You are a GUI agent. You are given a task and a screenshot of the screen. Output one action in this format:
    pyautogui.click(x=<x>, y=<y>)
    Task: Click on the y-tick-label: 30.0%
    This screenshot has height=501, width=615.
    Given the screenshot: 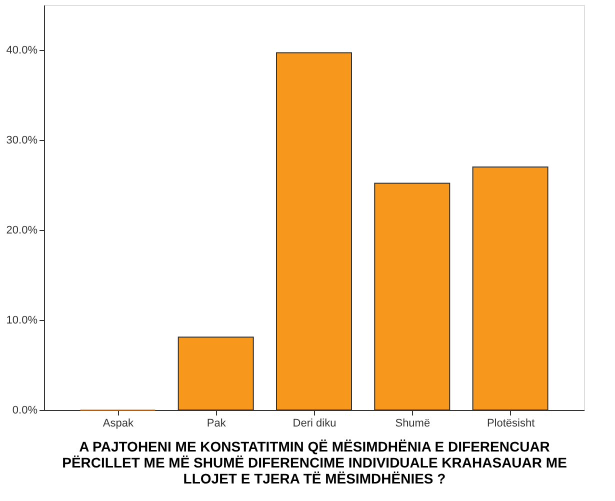 What is the action you would take?
    pyautogui.click(x=22, y=140)
    